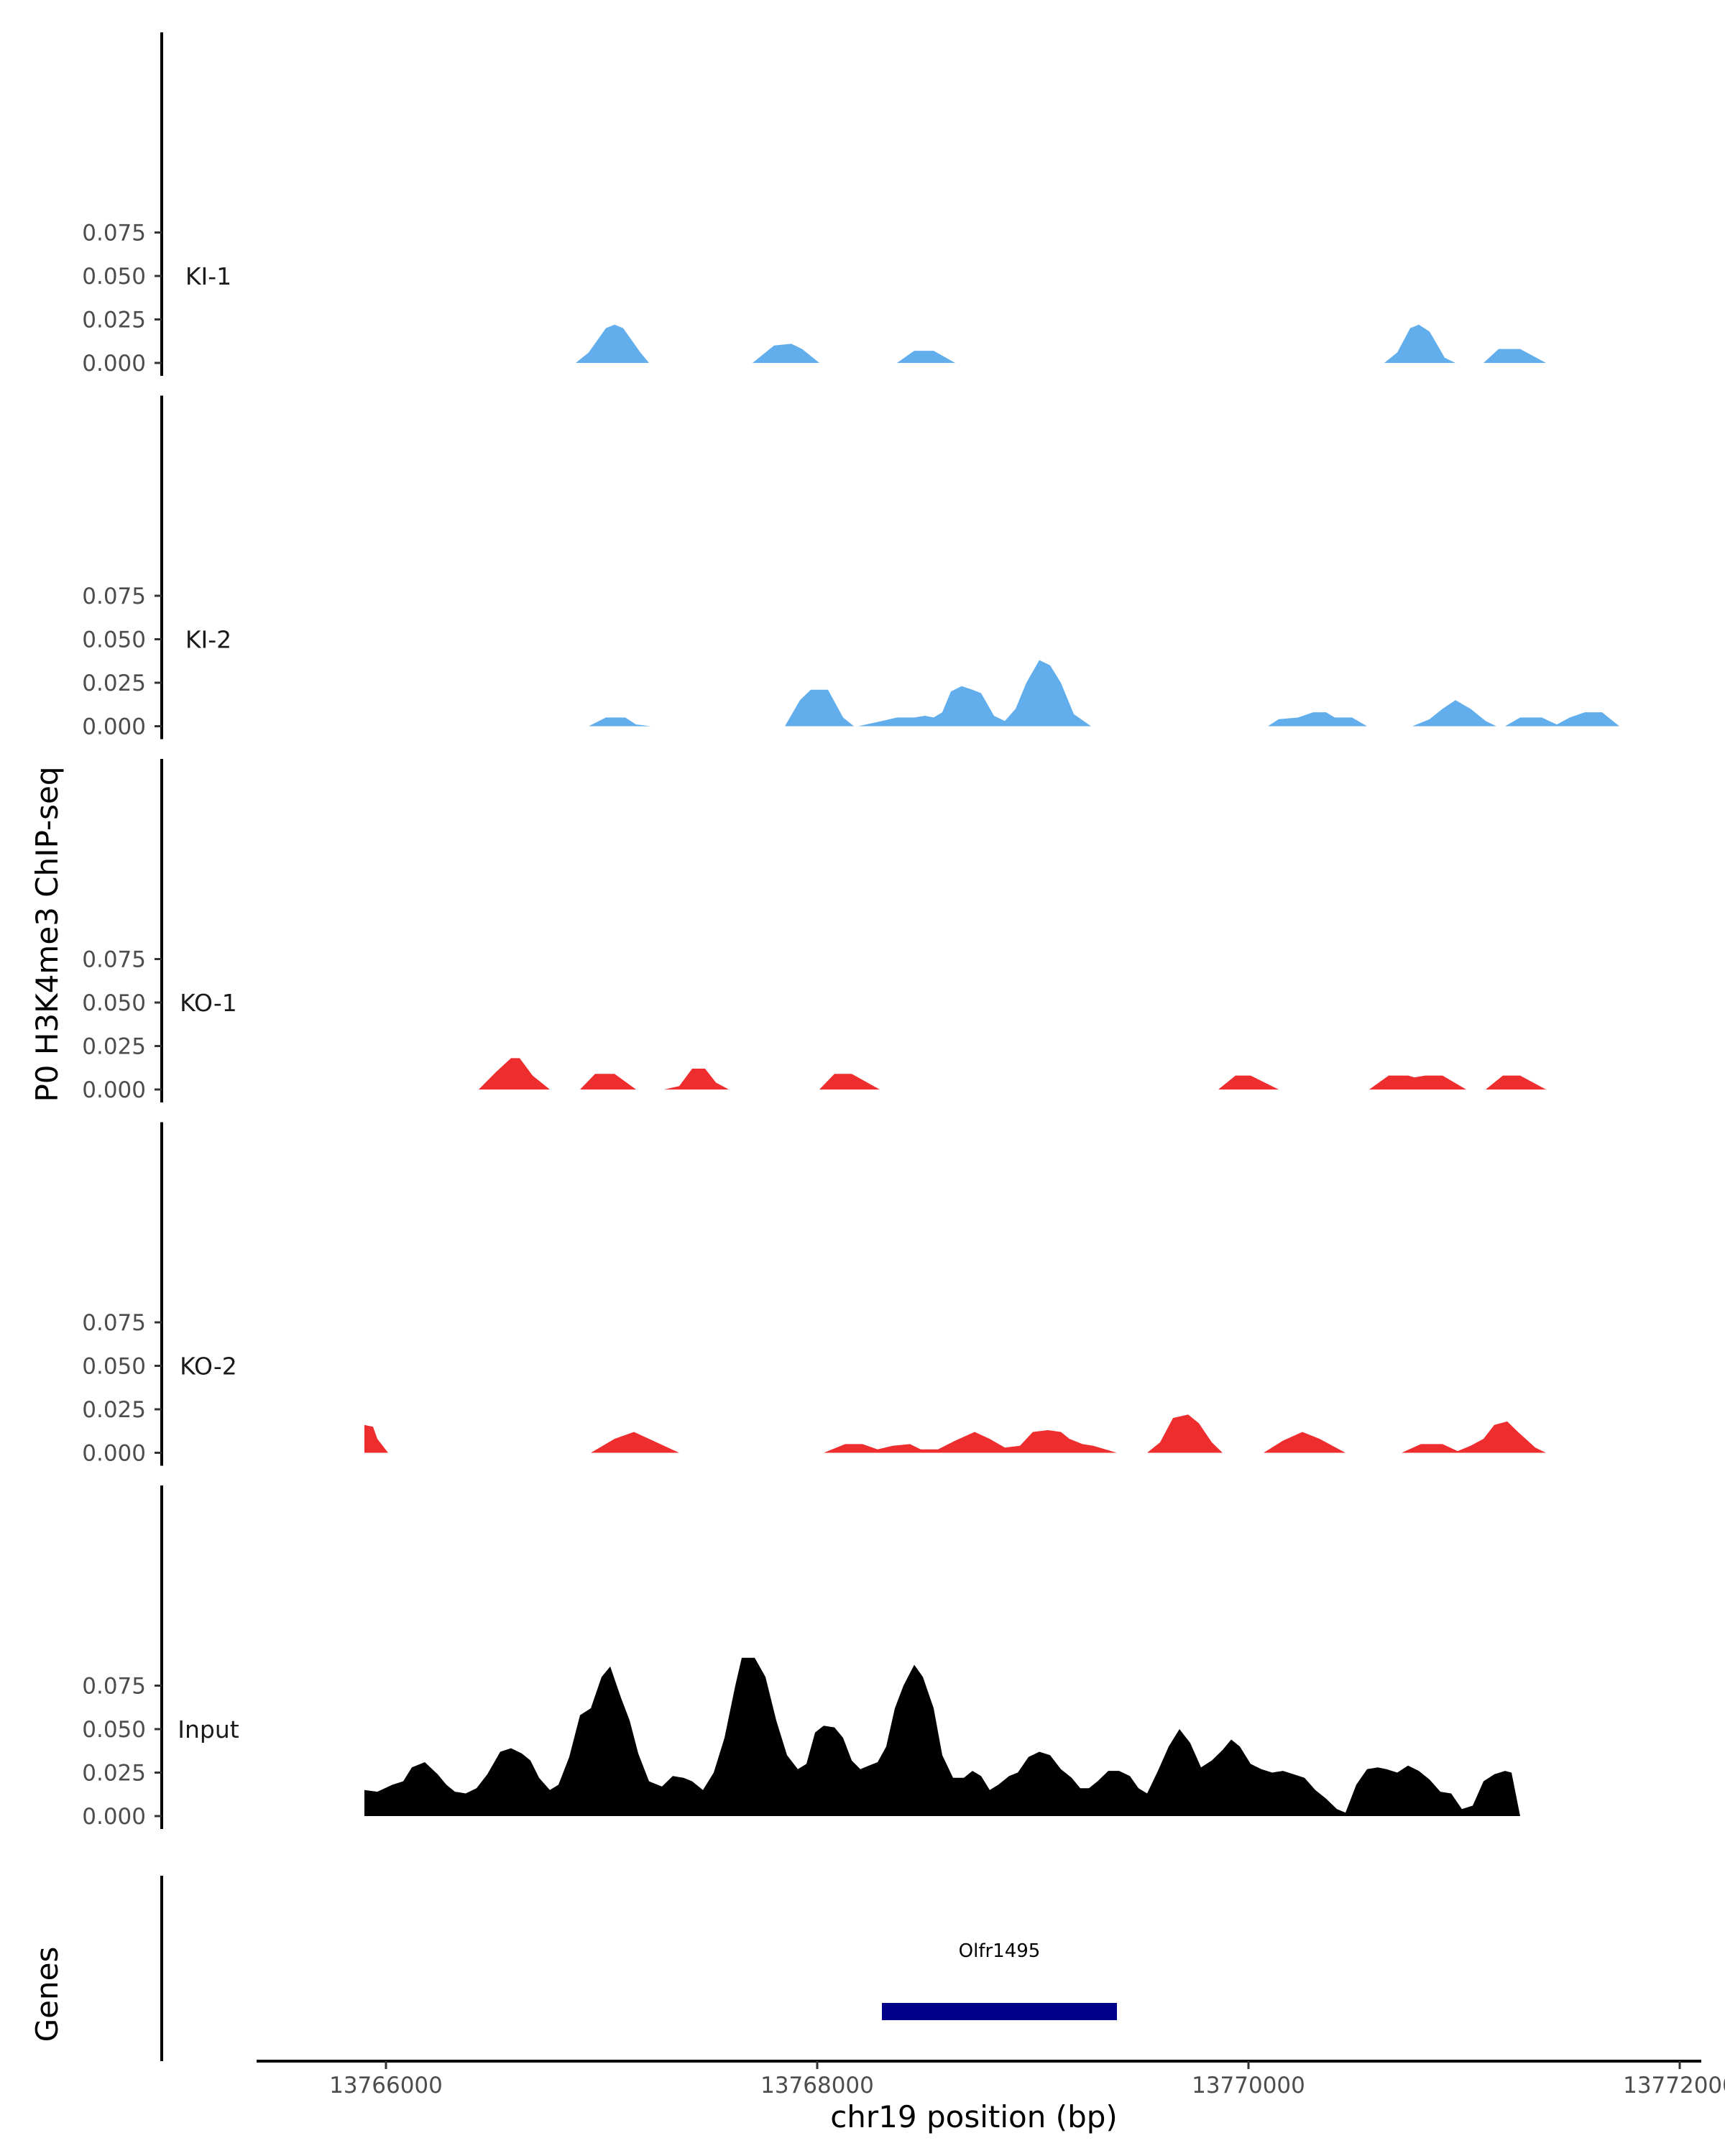  What do you see at coordinates (991, 2079) in the screenshot?
I see `x-axis: 13766000 13768000 13770000 13772000` at bounding box center [991, 2079].